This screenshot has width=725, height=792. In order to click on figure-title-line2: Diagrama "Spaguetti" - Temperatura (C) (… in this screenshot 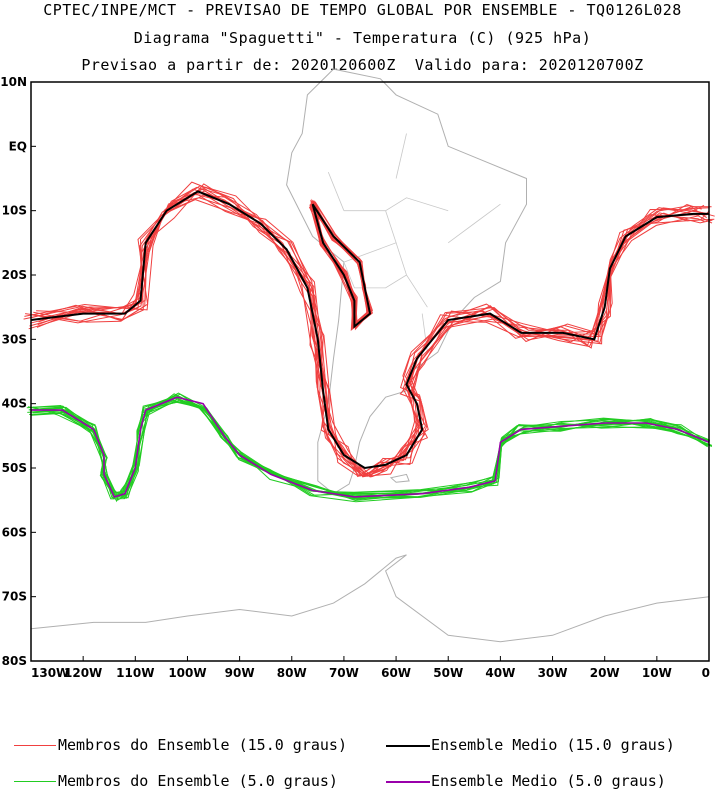, I will do `click(362, 38)`.